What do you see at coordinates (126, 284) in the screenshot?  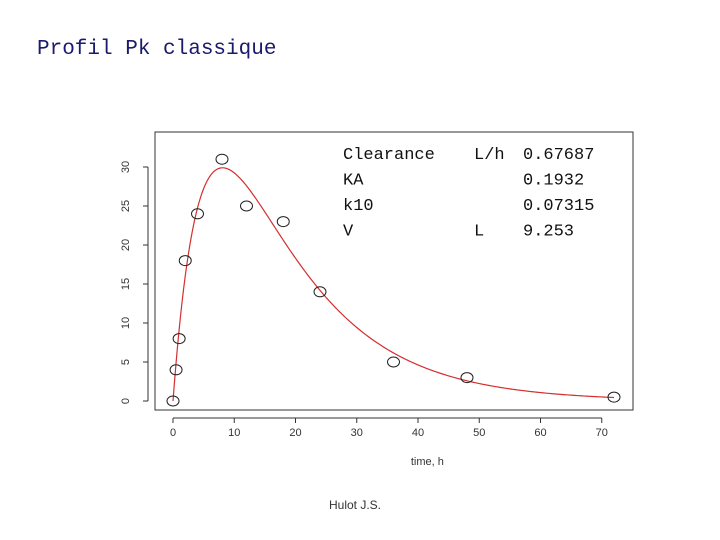 I see `y-tick-label: 15` at bounding box center [126, 284].